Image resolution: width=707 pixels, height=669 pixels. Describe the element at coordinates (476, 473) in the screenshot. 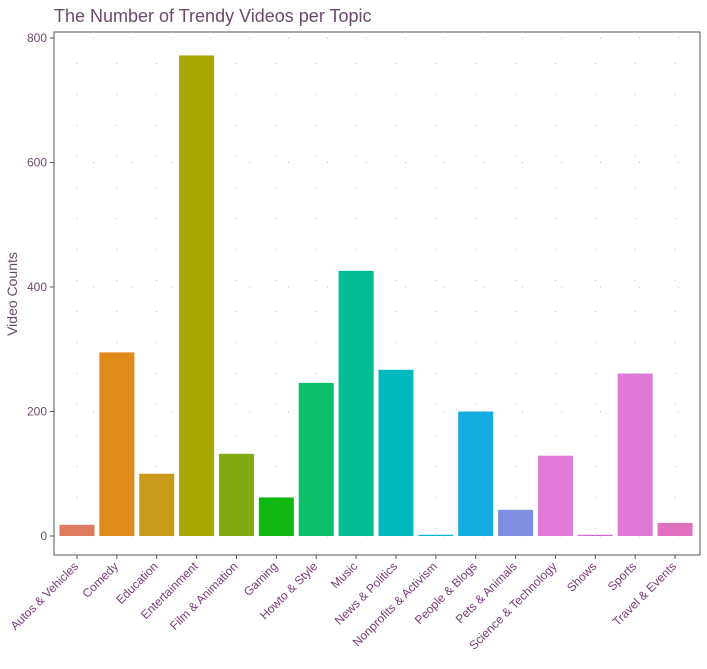

I see `bar-people-blogs` at that location.